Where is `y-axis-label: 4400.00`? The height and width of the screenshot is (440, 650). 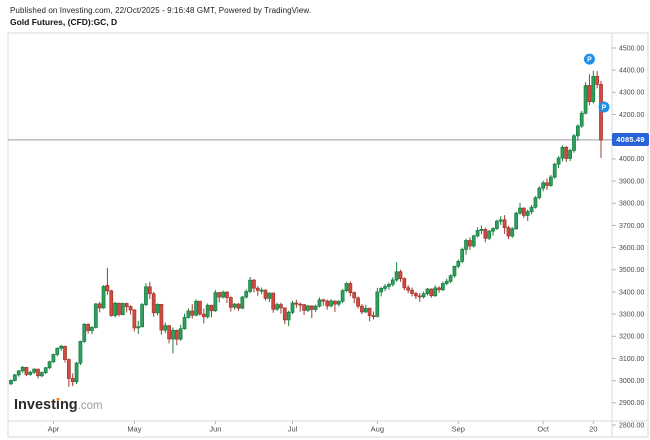 y-axis-label: 4400.00 is located at coordinates (631, 71).